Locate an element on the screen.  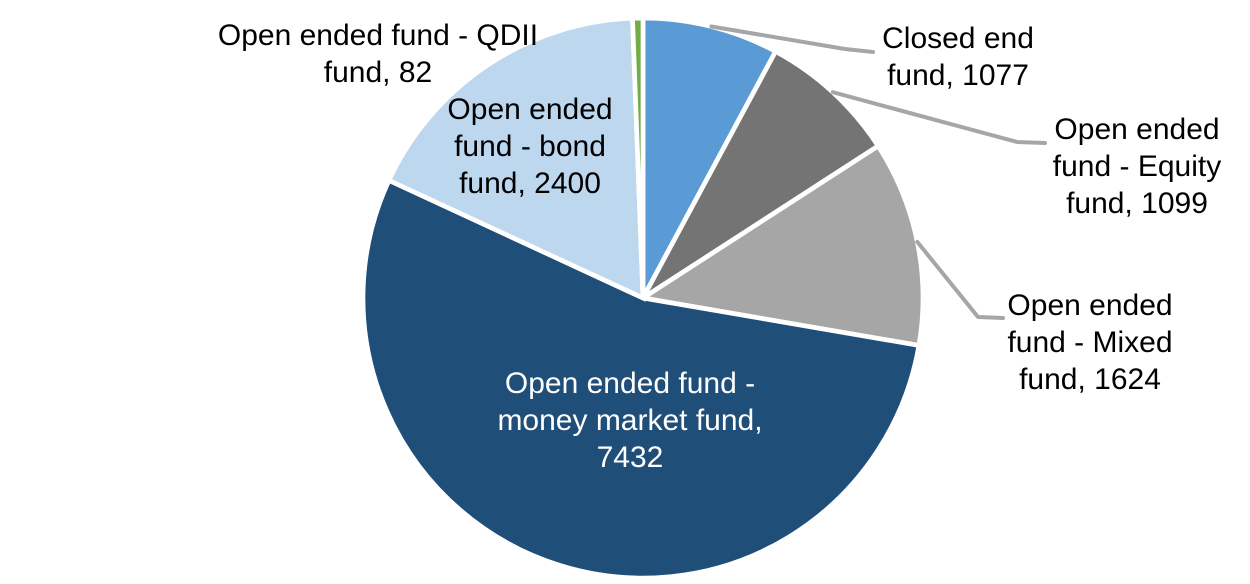
data-label-line: 7432 is located at coordinates (630, 457).